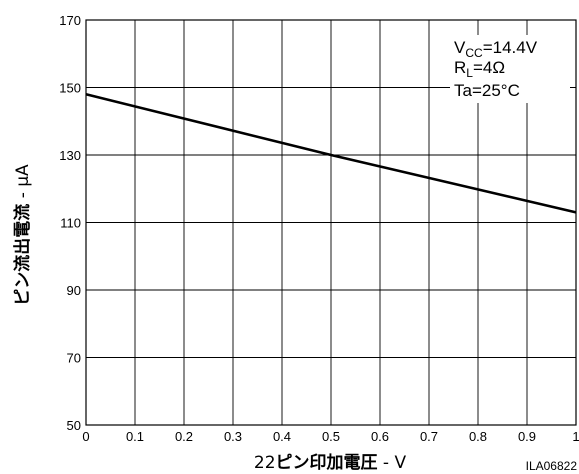  I want to click on condition-ta: Ta=25°C, so click(487, 90).